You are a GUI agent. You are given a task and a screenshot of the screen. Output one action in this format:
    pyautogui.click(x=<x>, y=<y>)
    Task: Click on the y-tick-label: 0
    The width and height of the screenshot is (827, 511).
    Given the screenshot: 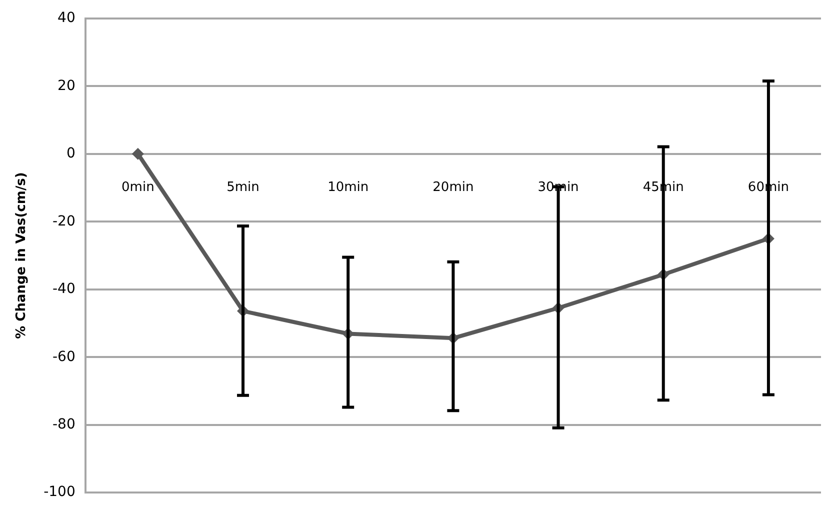 What is the action you would take?
    pyautogui.click(x=71, y=154)
    